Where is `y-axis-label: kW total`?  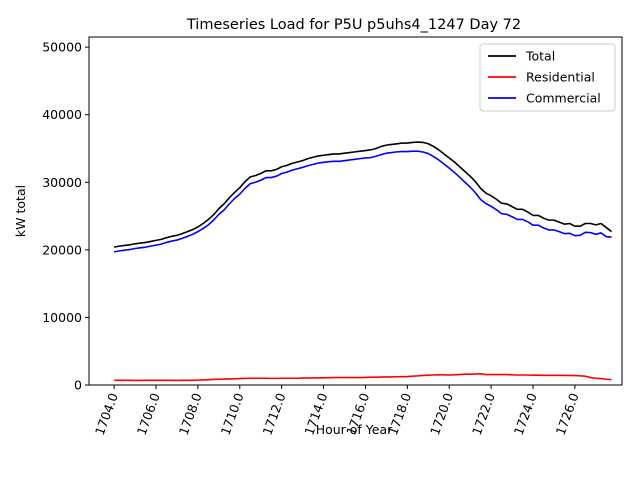 y-axis-label: kW total is located at coordinates (20, 211).